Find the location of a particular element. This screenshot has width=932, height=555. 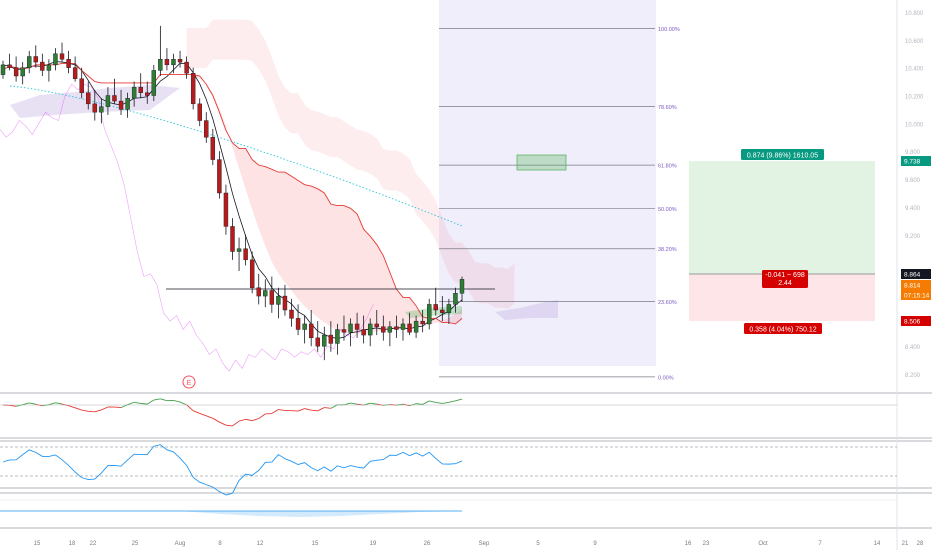

position-target-label: 0.874 (9.86%) 1610.05 is located at coordinates (782, 156).